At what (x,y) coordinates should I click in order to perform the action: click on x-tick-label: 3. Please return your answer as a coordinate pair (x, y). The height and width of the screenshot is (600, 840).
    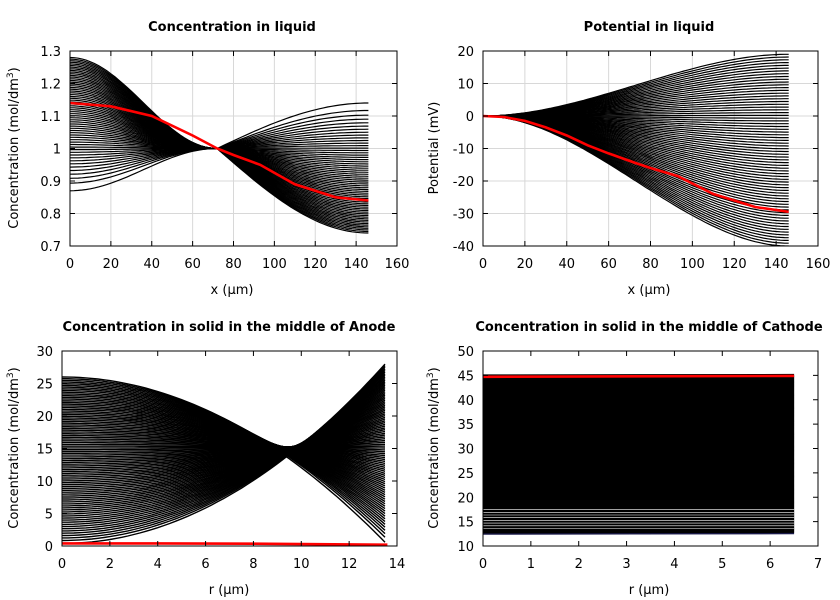
    Looking at the image, I should click on (626, 564).